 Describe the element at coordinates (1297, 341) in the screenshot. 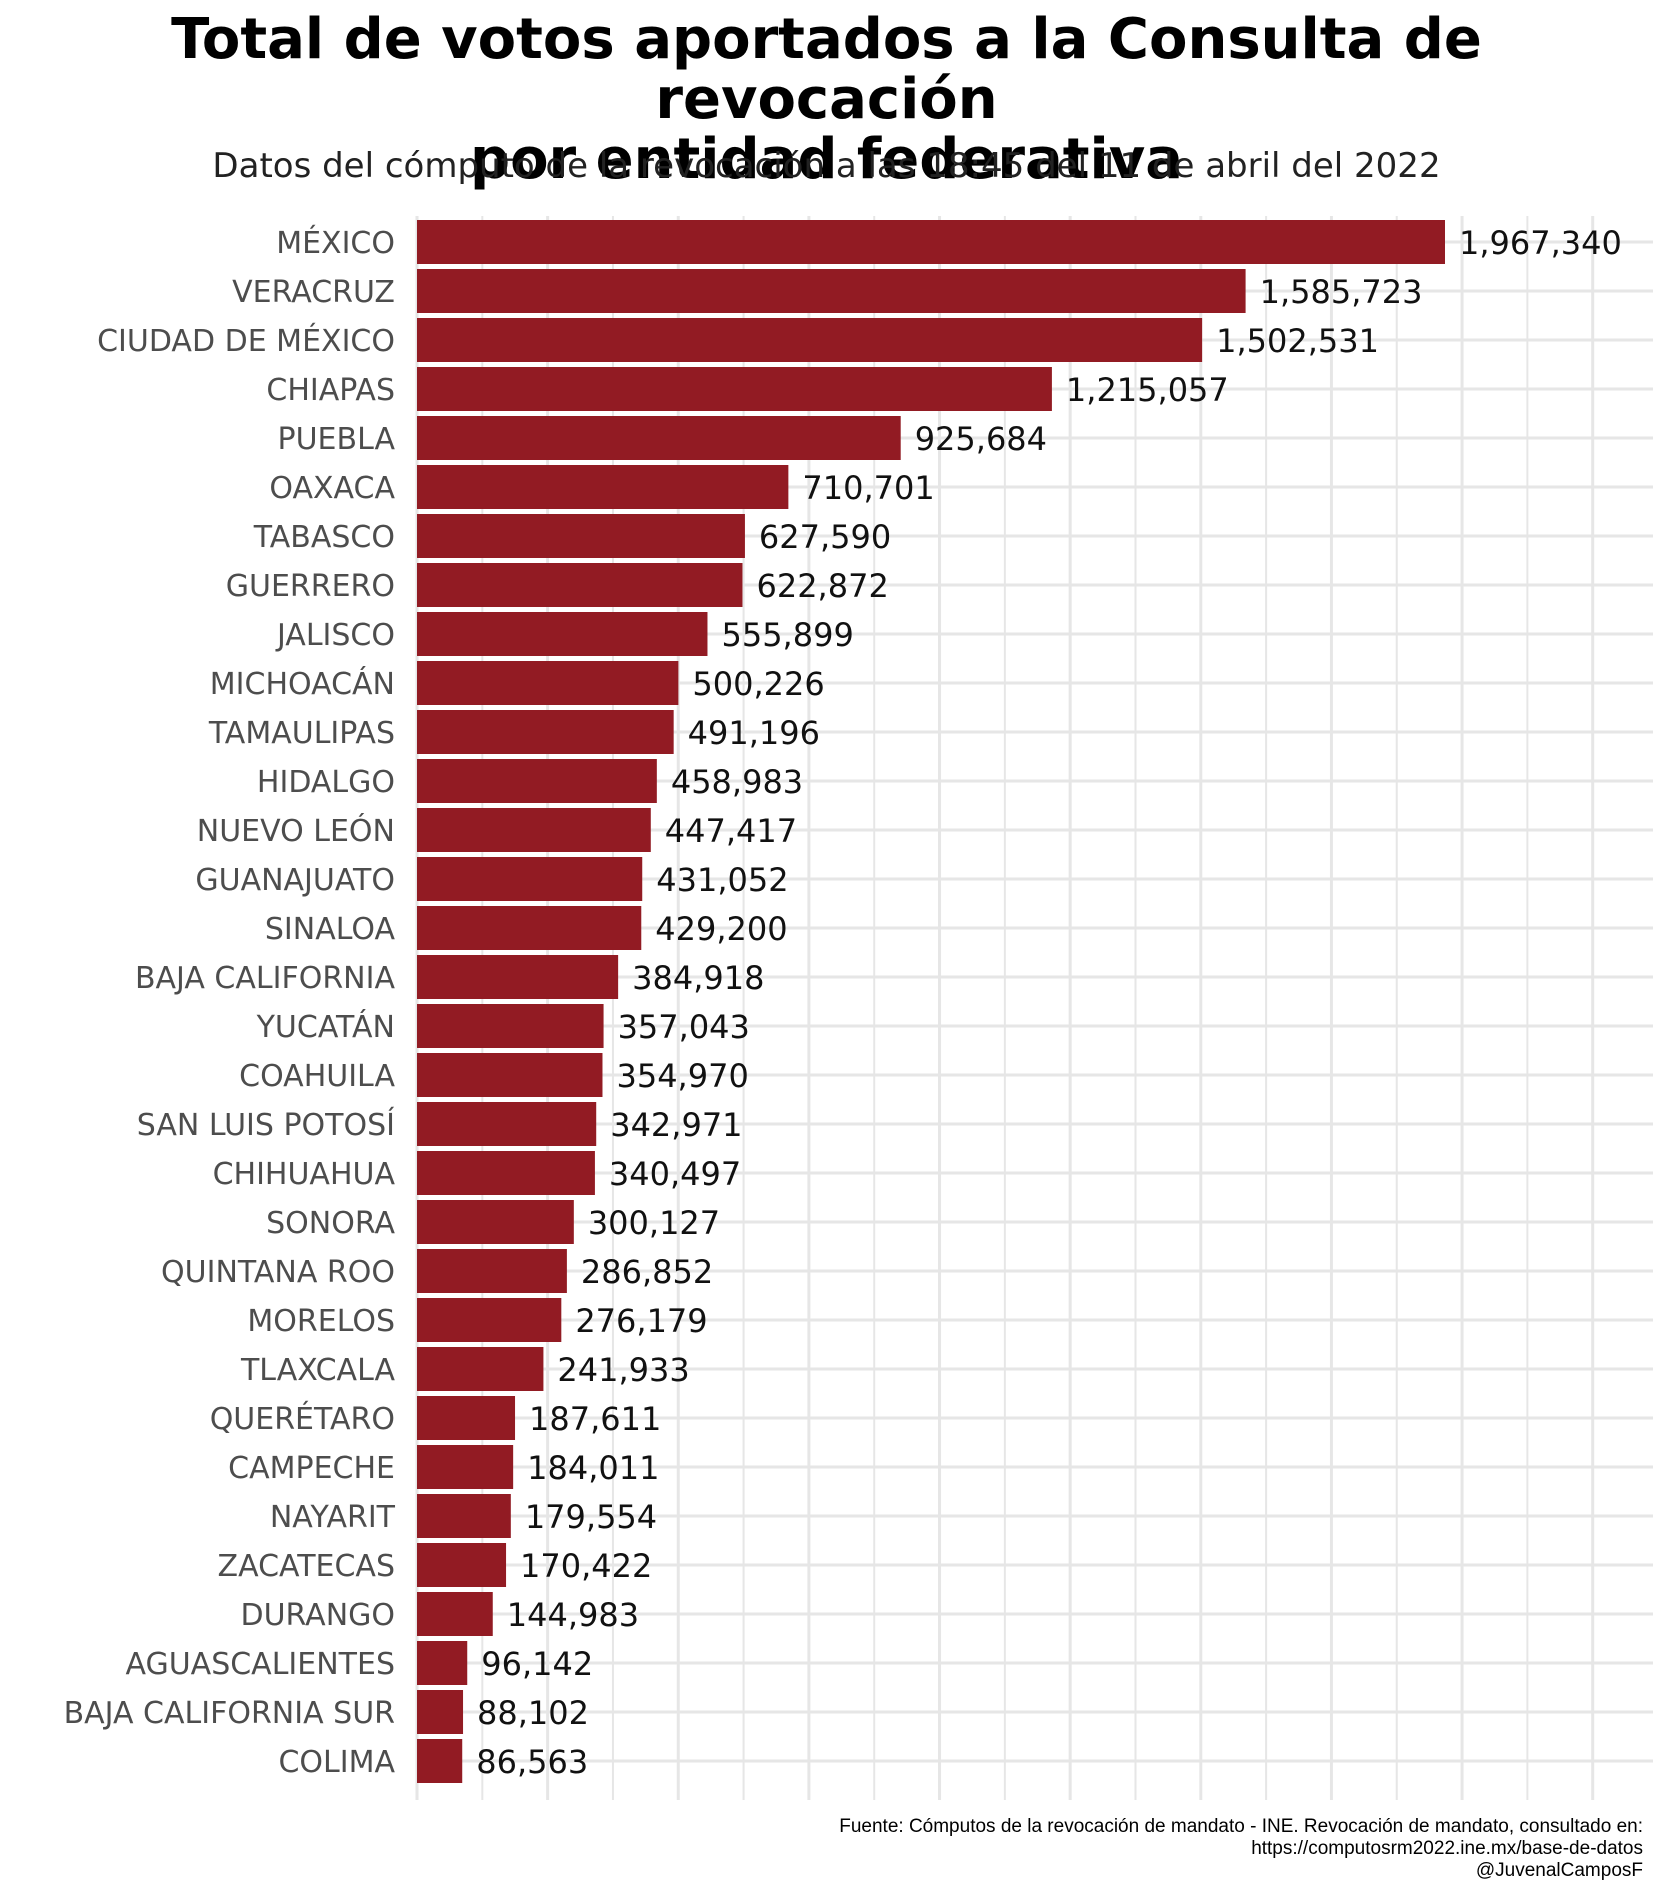

I see `value-label: 1,502,531` at that location.